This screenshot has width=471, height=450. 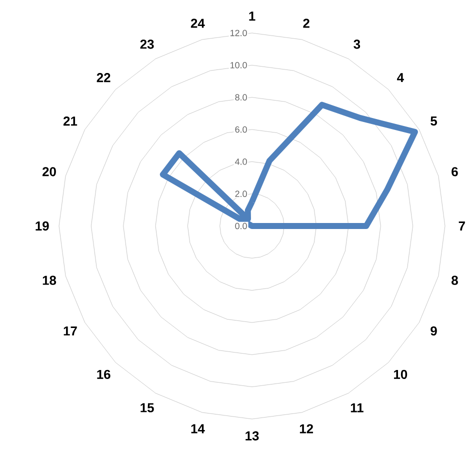 What do you see at coordinates (198, 429) in the screenshot?
I see `spoke-label: 14` at bounding box center [198, 429].